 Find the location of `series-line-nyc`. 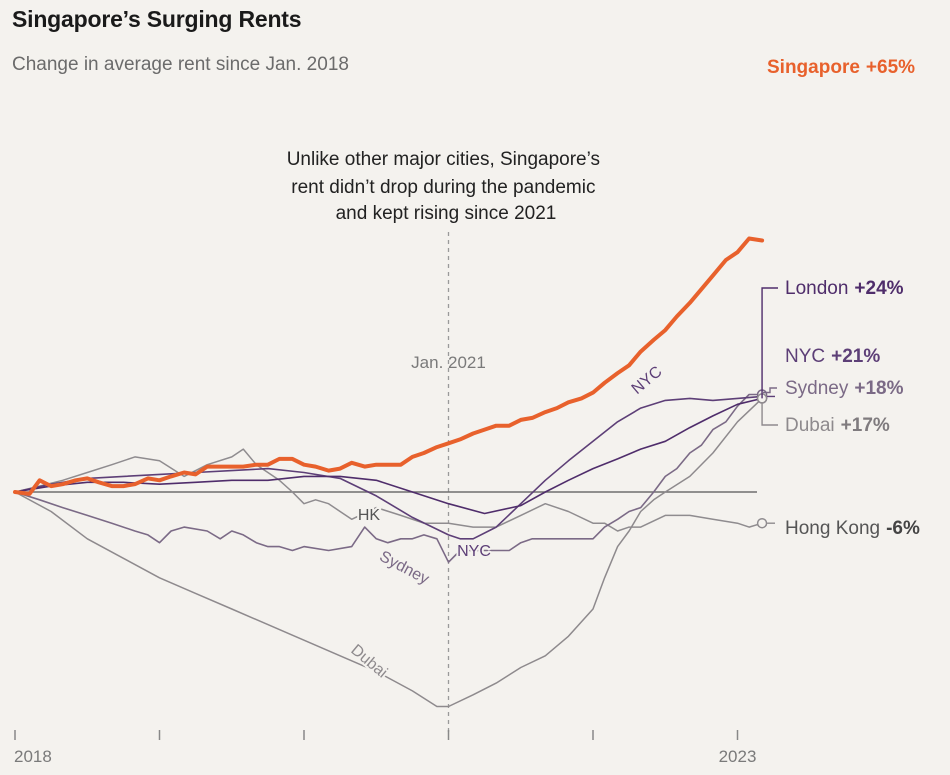

series-line-nyc is located at coordinates (388, 467).